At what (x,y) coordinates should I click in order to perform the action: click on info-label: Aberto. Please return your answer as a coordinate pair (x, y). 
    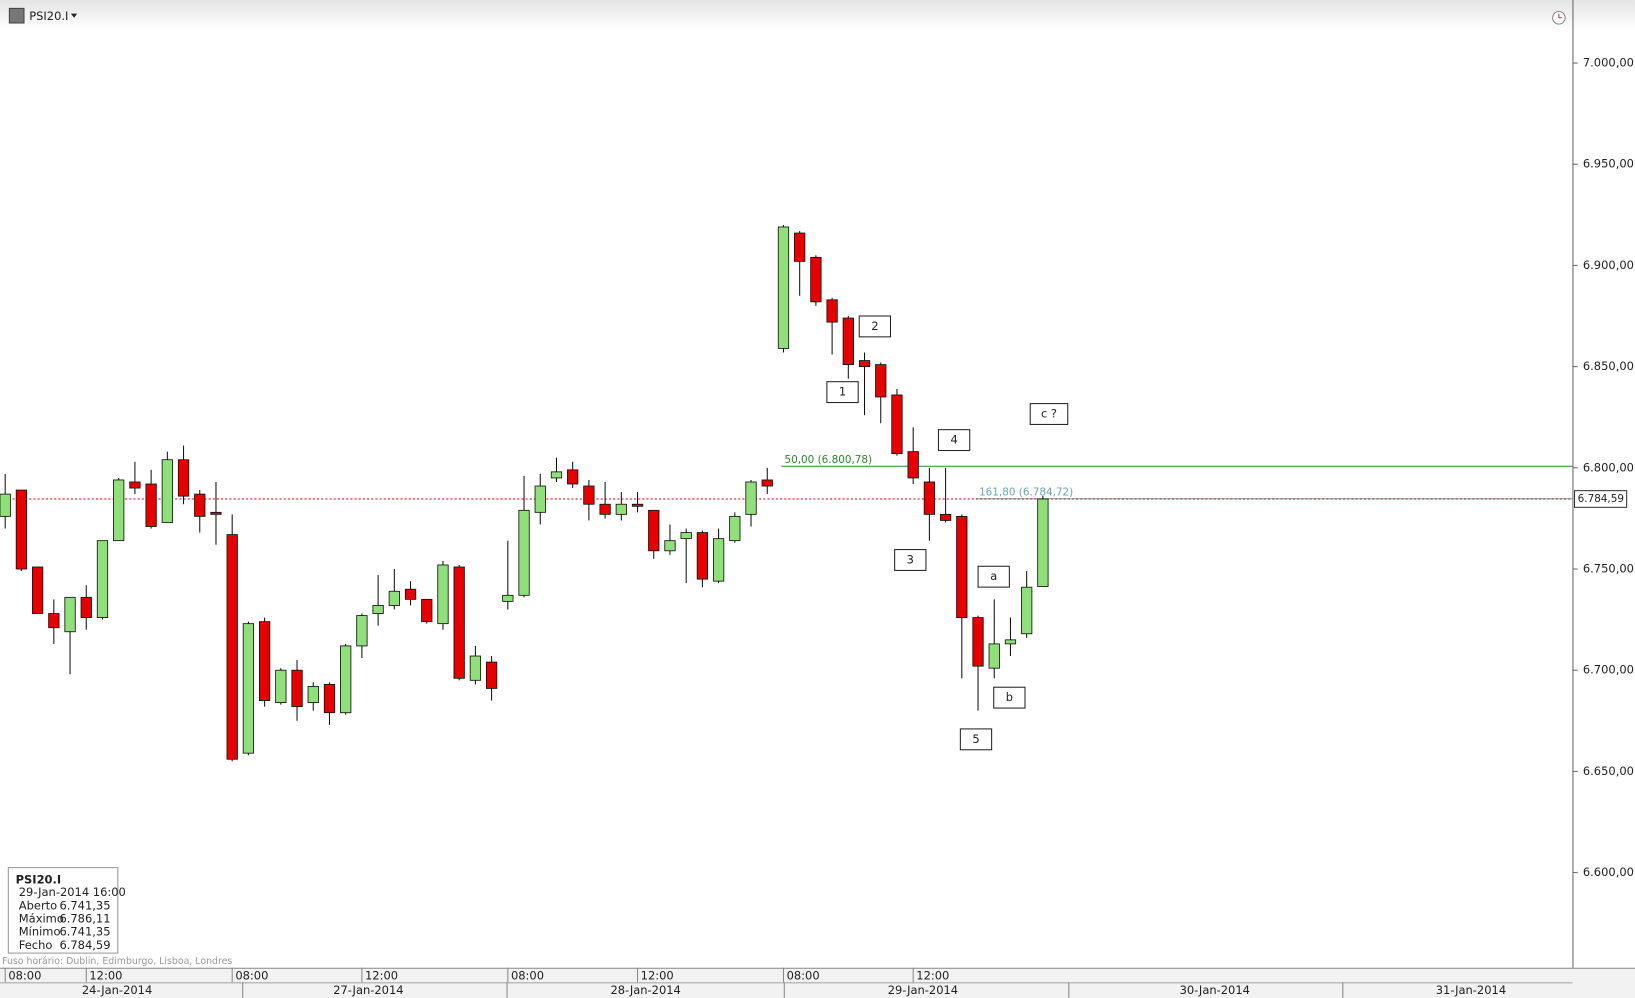
    Looking at the image, I should click on (38, 906).